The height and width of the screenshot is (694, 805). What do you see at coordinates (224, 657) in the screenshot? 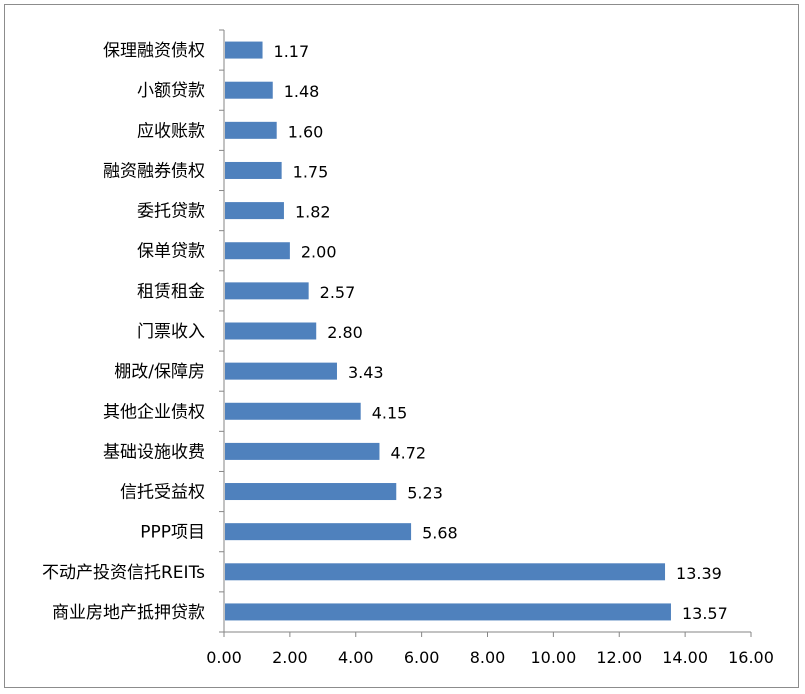
I see `x-tick-label: 0.00` at bounding box center [224, 657].